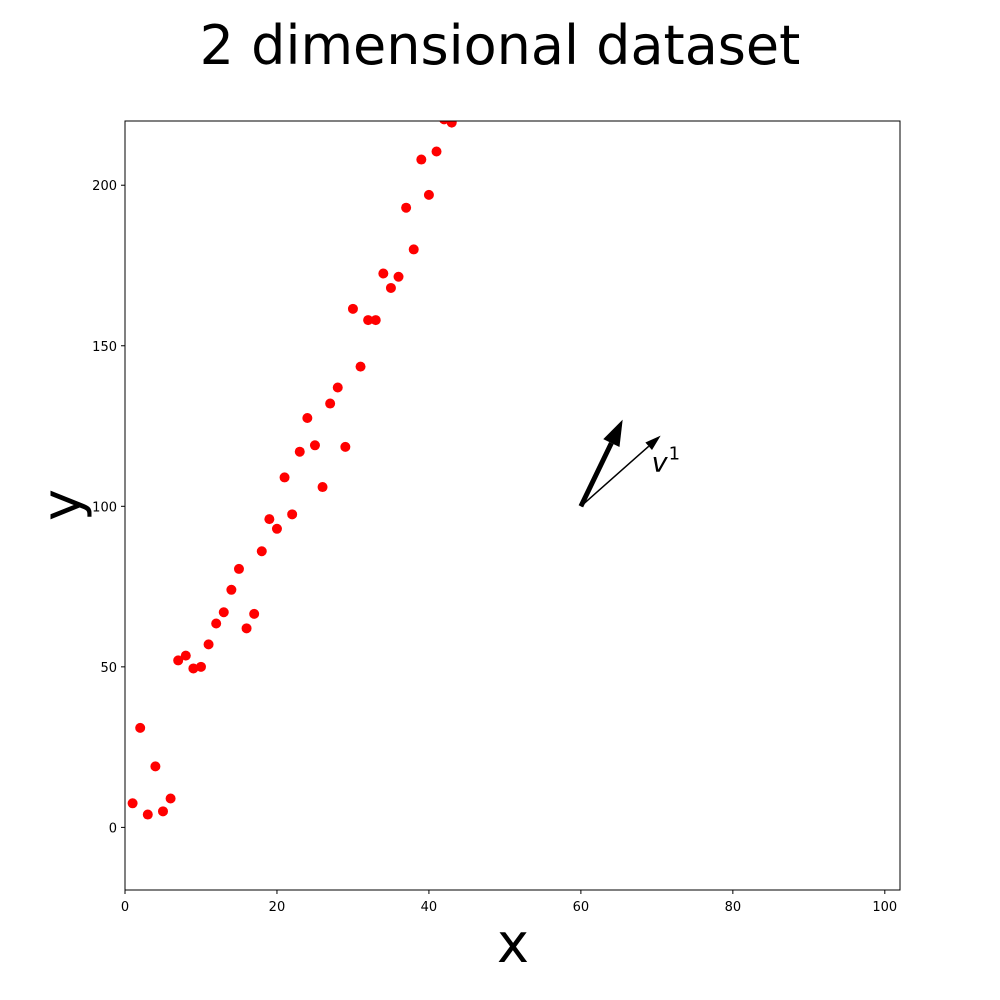 This screenshot has width=1000, height=1000. Describe the element at coordinates (513, 943) in the screenshot. I see `x-axis-label: x` at that location.